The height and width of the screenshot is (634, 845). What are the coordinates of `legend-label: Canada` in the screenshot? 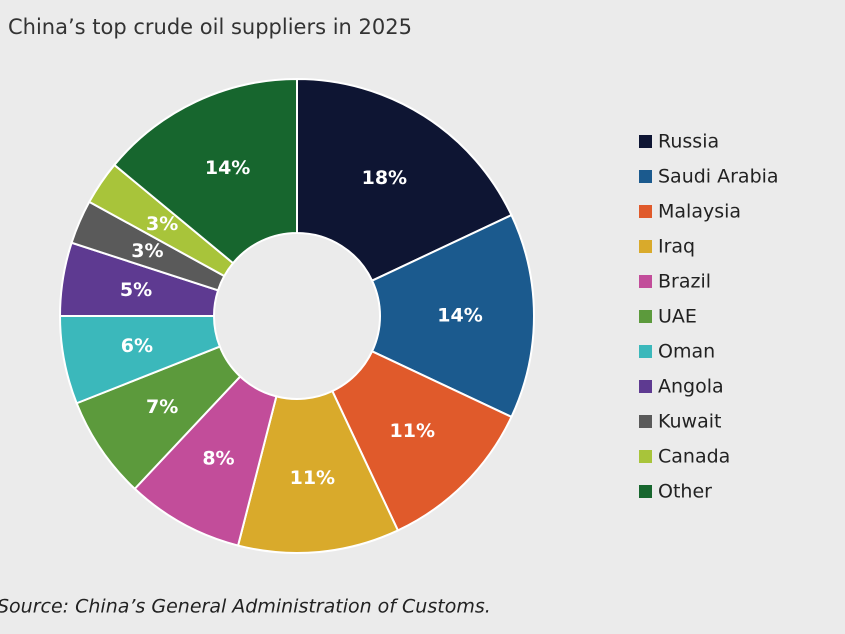 It's located at (694, 457).